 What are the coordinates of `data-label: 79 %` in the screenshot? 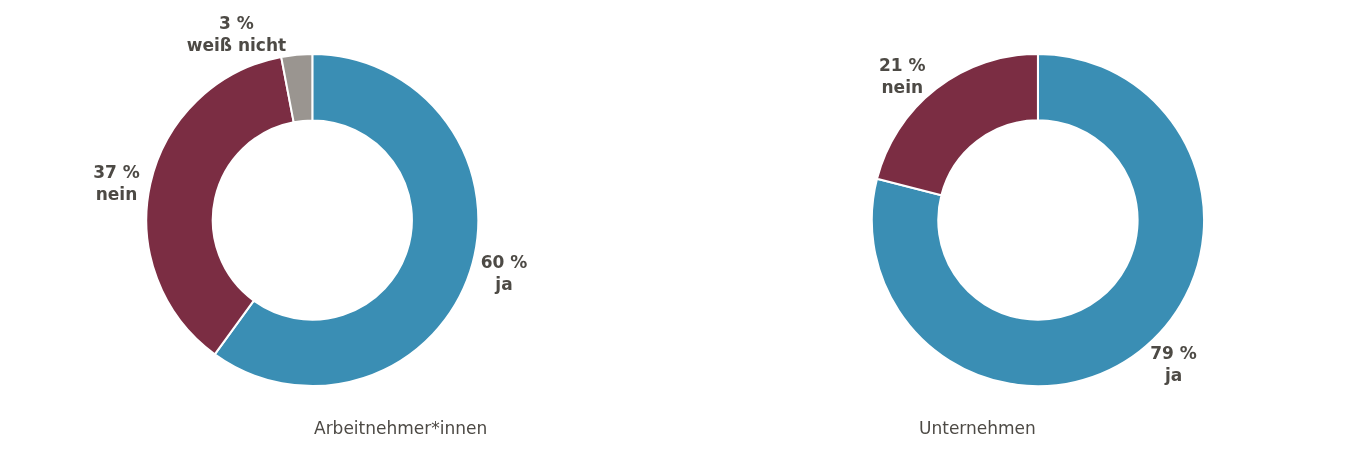 It's located at (1173, 353).